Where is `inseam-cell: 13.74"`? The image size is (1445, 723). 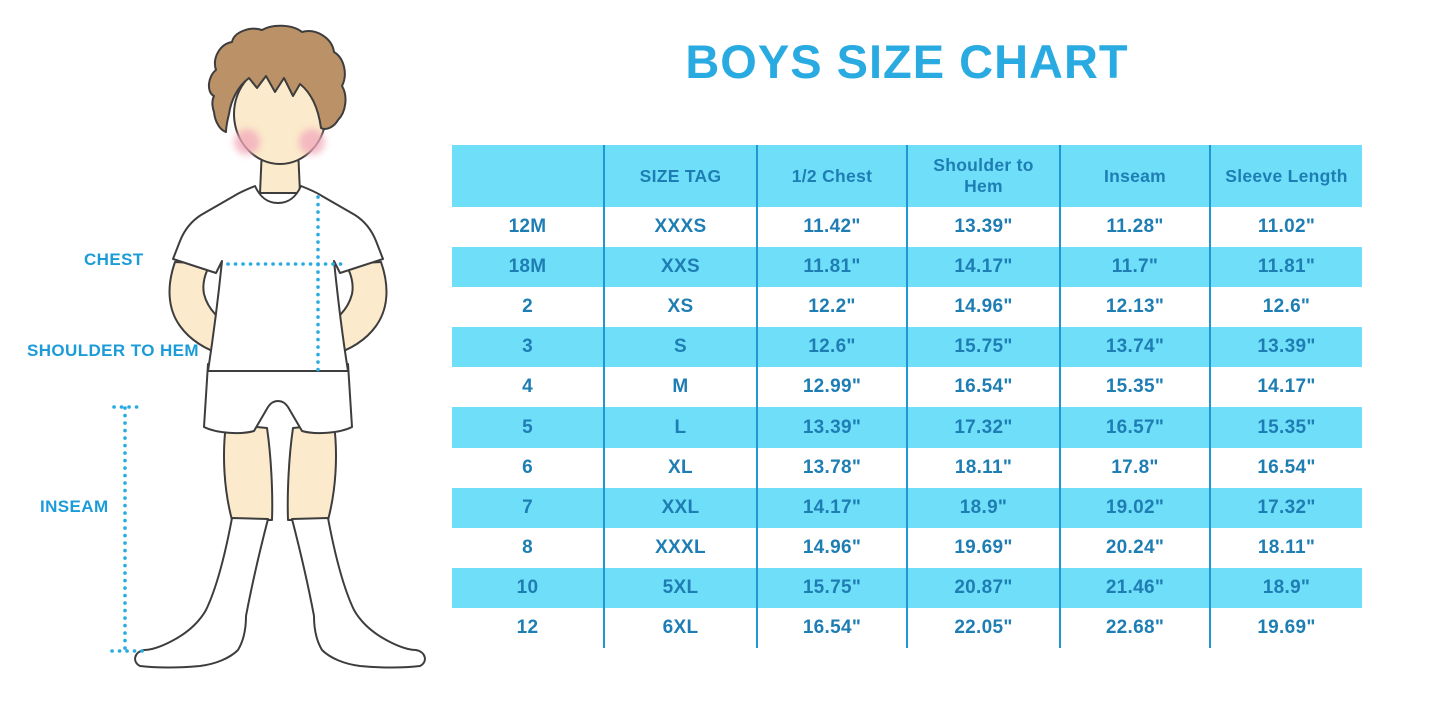 inseam-cell: 13.74" is located at coordinates (1134, 347).